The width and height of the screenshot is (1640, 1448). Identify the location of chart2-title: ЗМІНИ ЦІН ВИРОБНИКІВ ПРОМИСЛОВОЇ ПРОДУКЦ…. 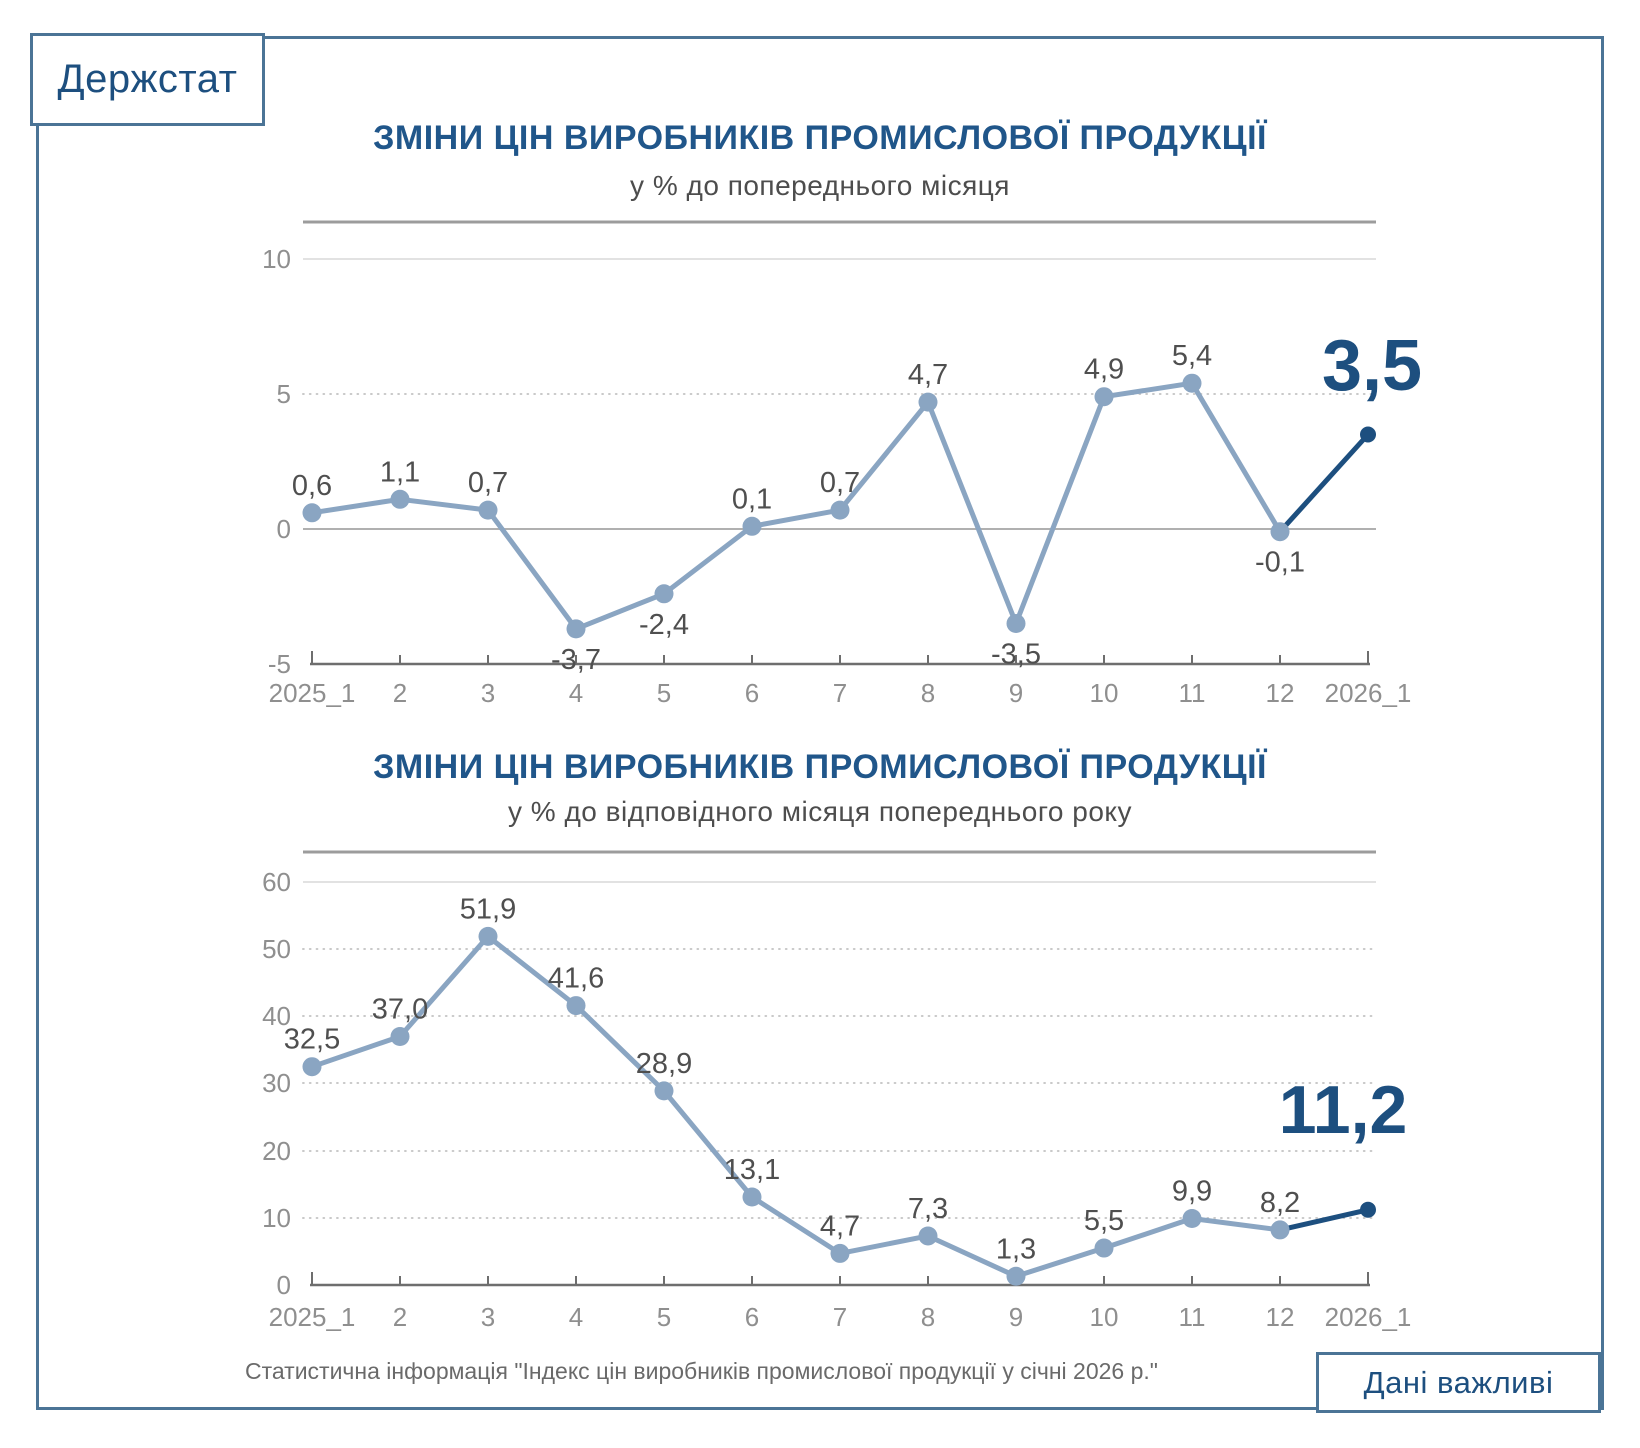
(820, 767).